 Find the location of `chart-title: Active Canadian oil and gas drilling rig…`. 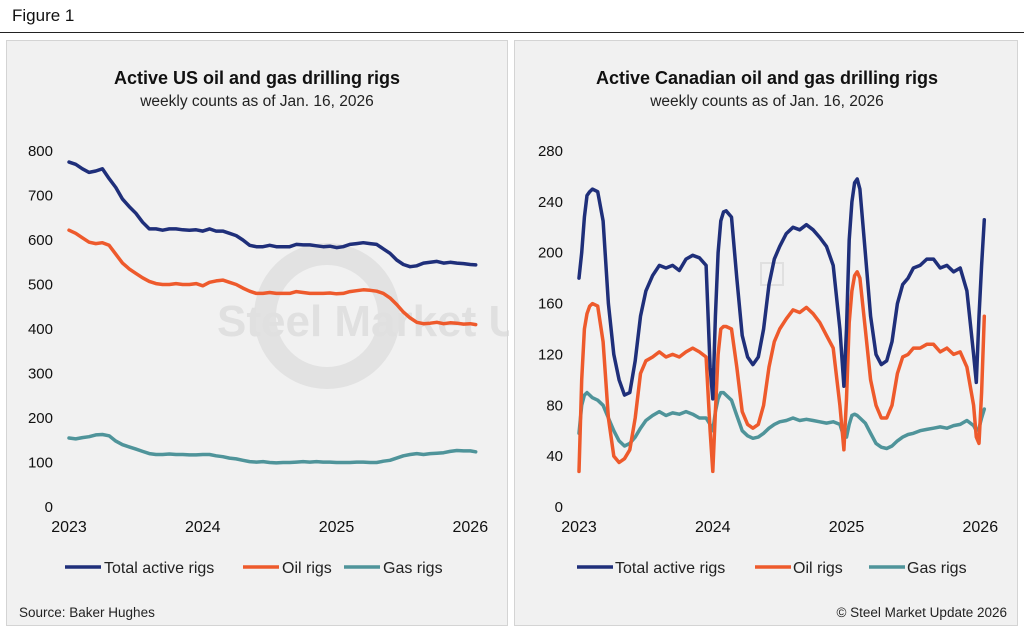

chart-title: Active Canadian oil and gas drilling rig… is located at coordinates (767, 78).